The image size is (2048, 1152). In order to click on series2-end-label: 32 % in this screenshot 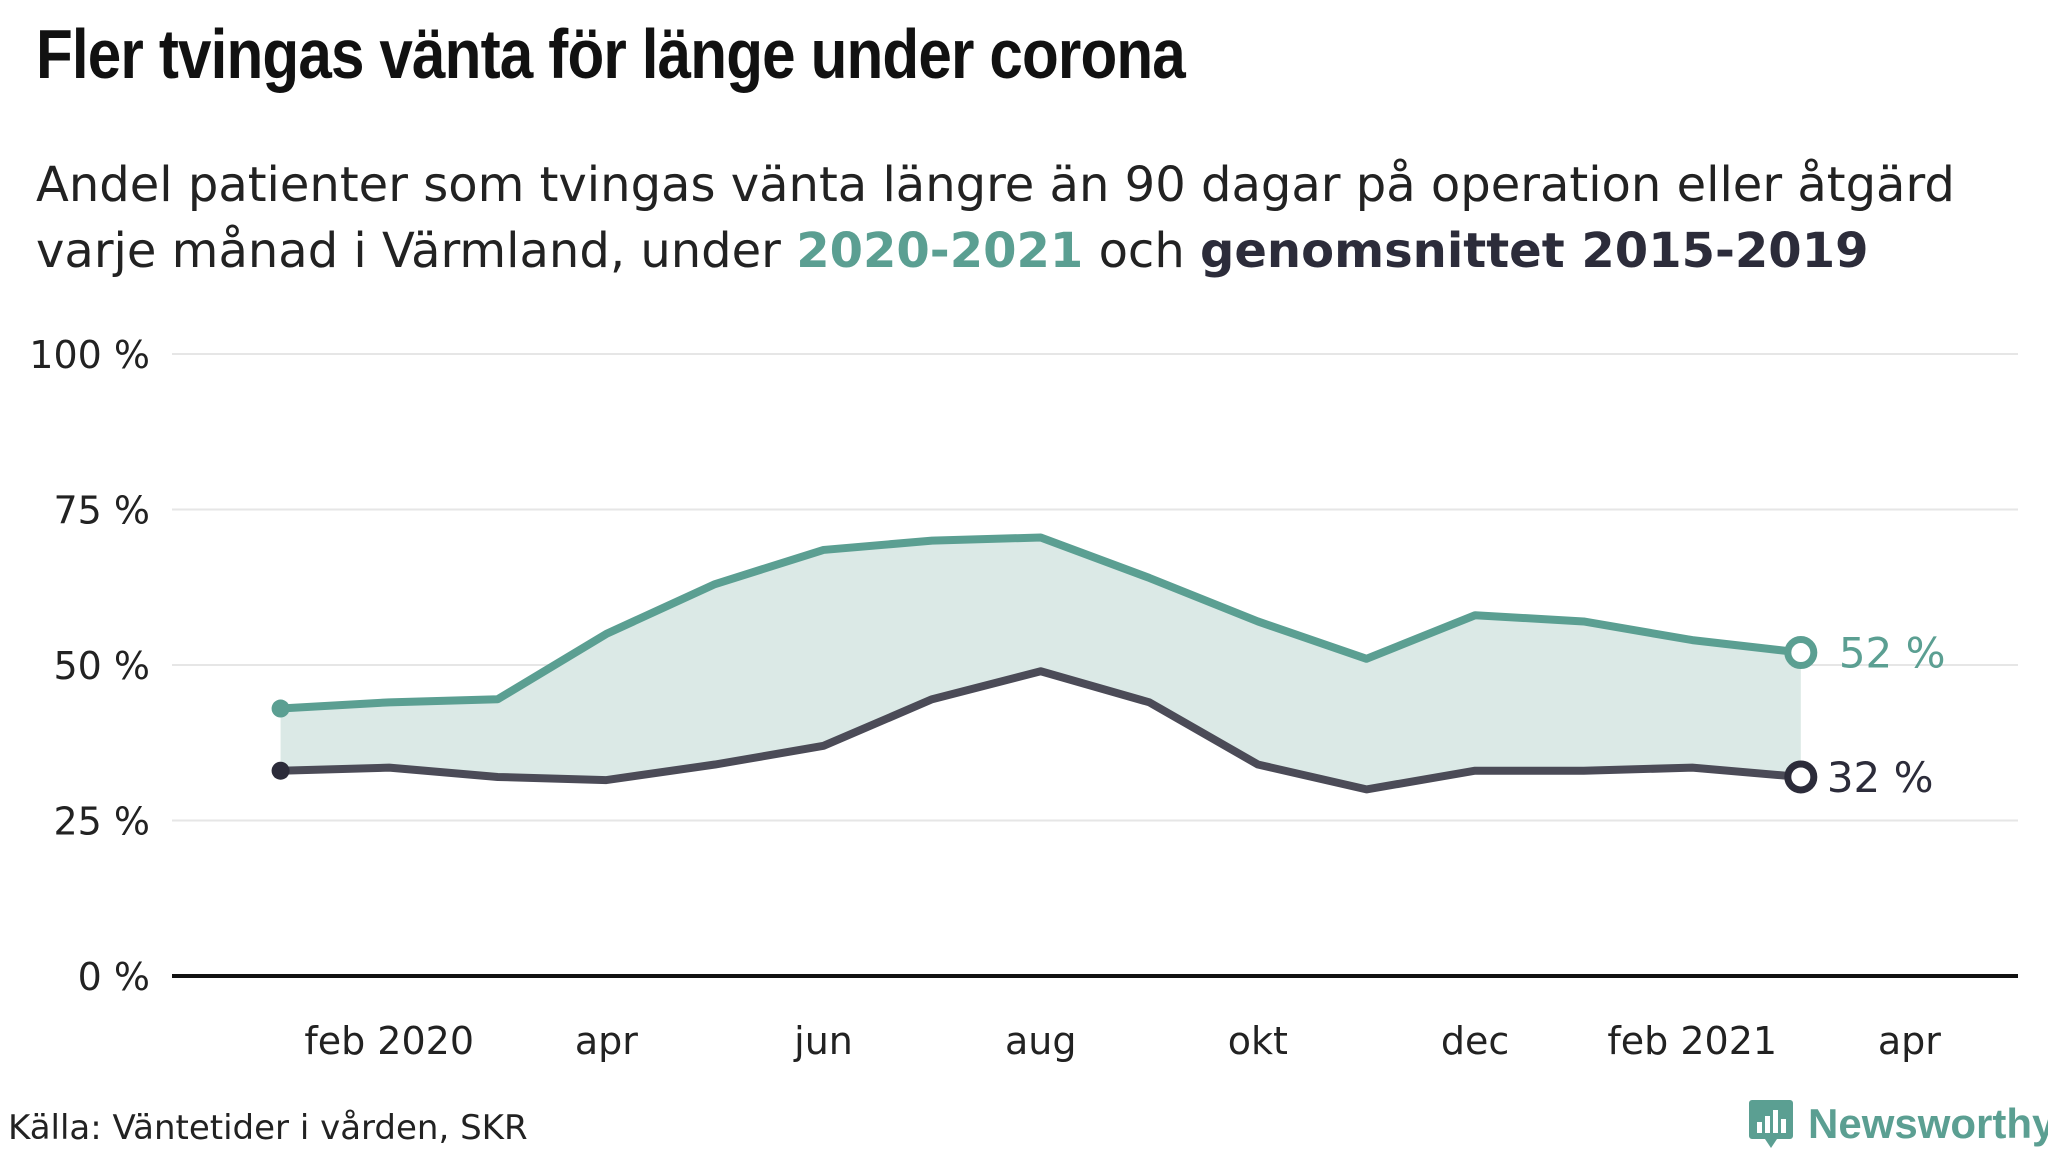, I will do `click(1880, 777)`.